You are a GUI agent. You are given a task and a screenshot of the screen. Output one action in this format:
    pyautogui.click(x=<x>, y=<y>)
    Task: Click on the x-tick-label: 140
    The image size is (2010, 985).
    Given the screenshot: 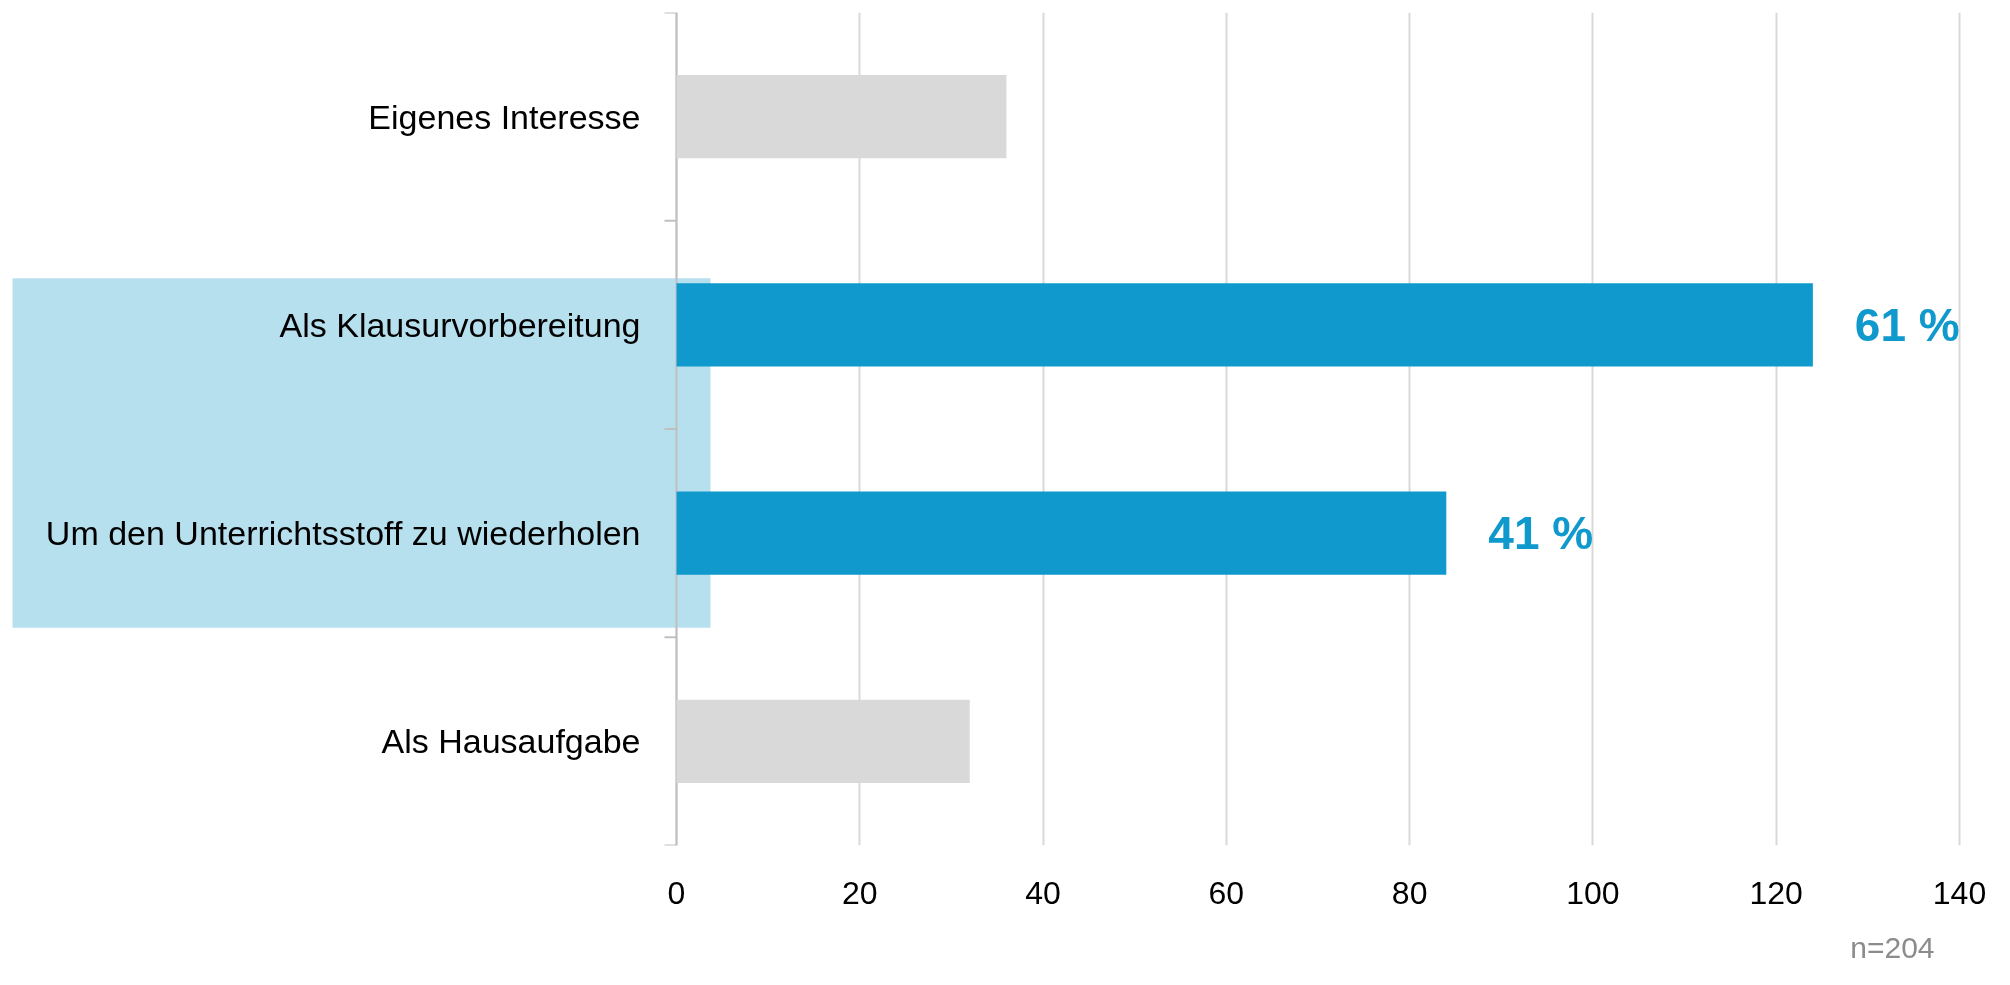 What is the action you would take?
    pyautogui.click(x=1959, y=892)
    